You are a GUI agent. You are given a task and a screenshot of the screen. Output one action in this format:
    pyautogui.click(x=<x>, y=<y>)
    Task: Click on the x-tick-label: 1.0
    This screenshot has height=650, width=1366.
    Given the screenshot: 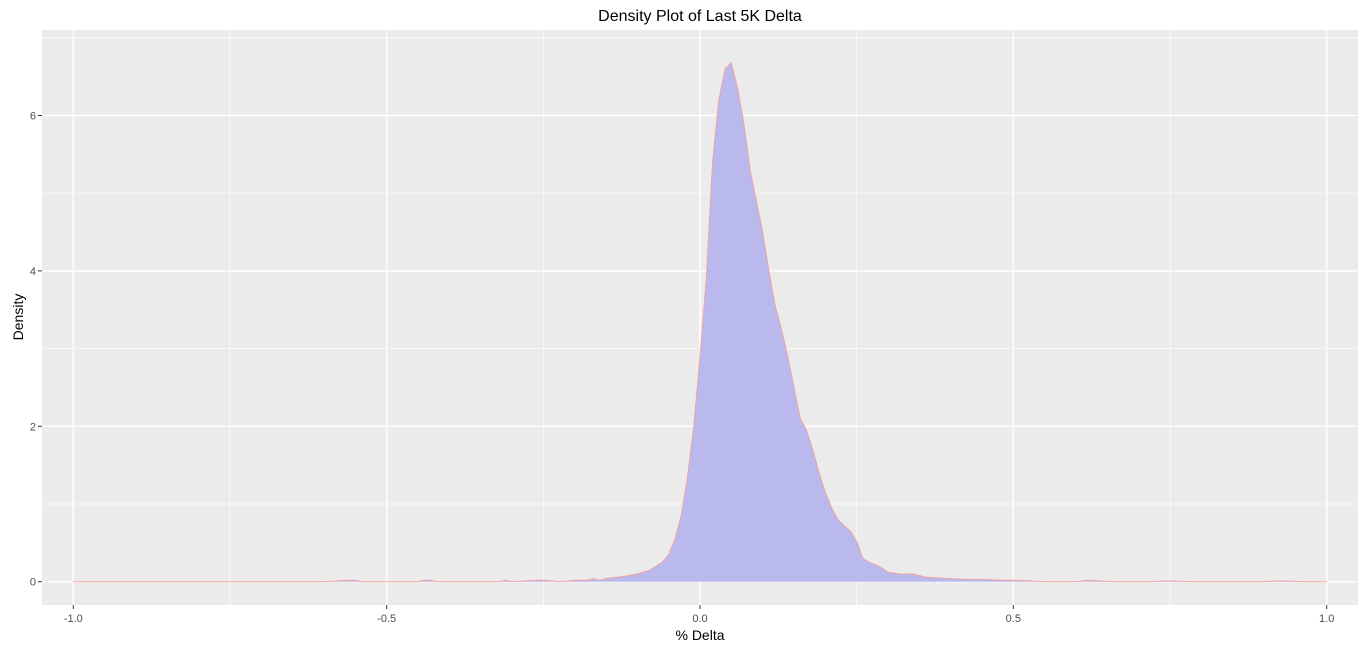 What is the action you would take?
    pyautogui.click(x=1326, y=619)
    